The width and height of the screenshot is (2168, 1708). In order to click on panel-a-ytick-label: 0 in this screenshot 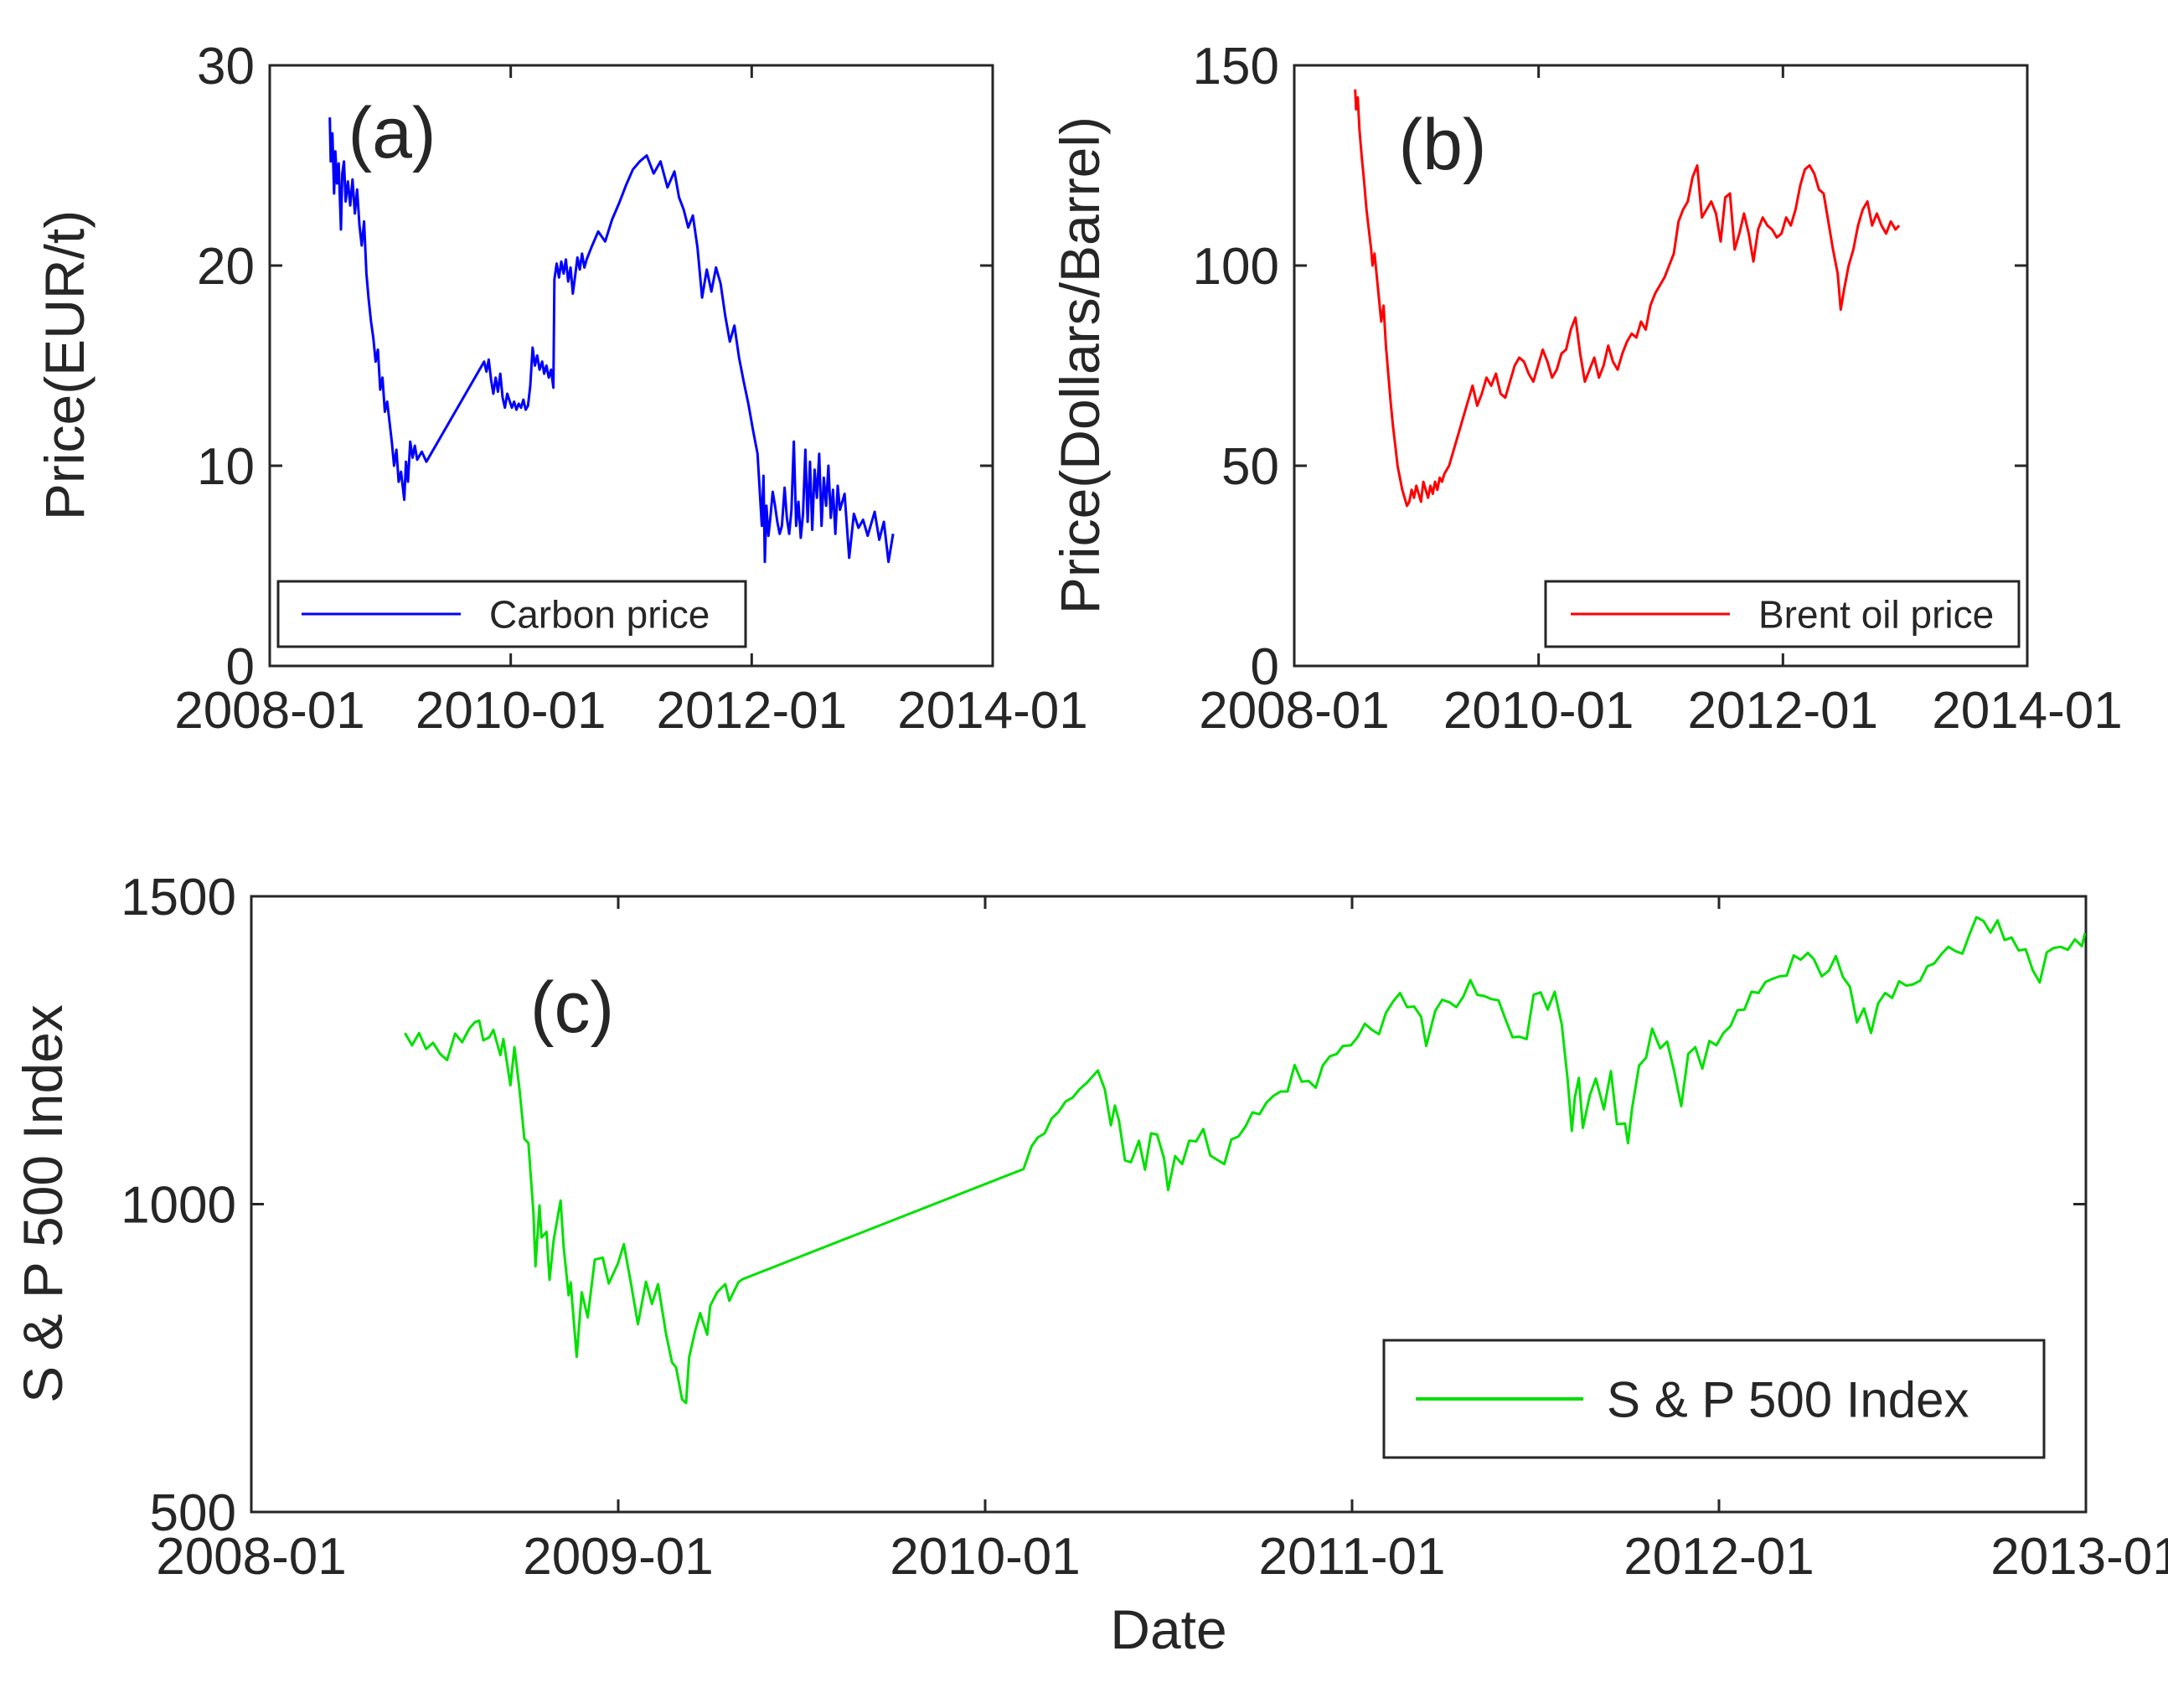, I will do `click(240, 667)`.